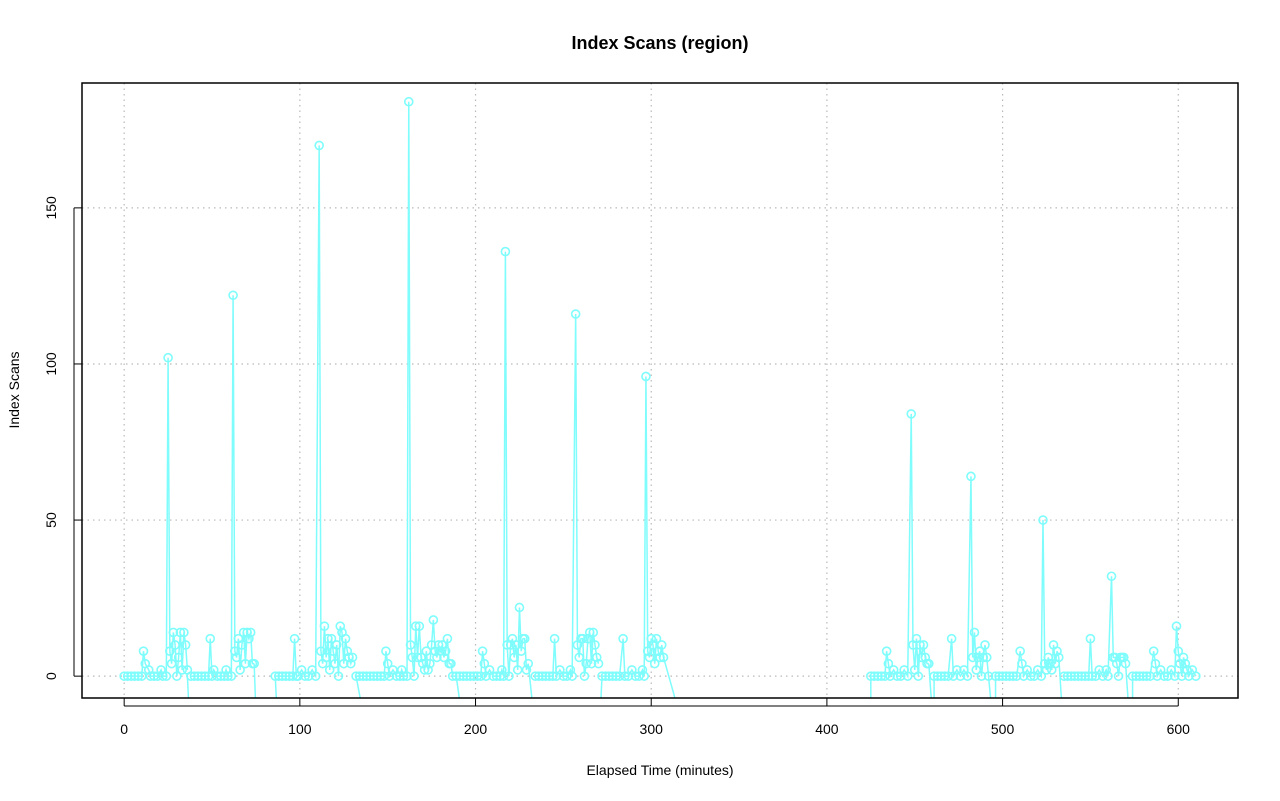 The width and height of the screenshot is (1280, 801). I want to click on y-tick-label: 150, so click(51, 208).